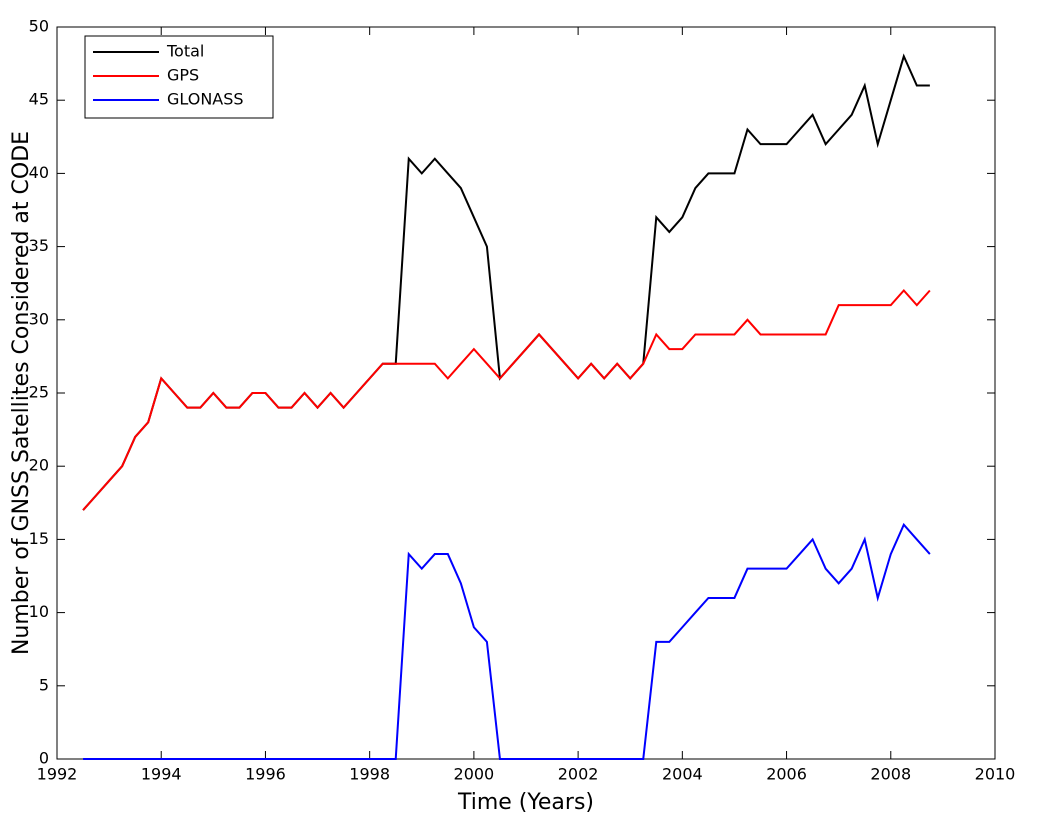 This screenshot has height=825, width=1038. I want to click on x-tick-label: 2002, so click(578, 774).